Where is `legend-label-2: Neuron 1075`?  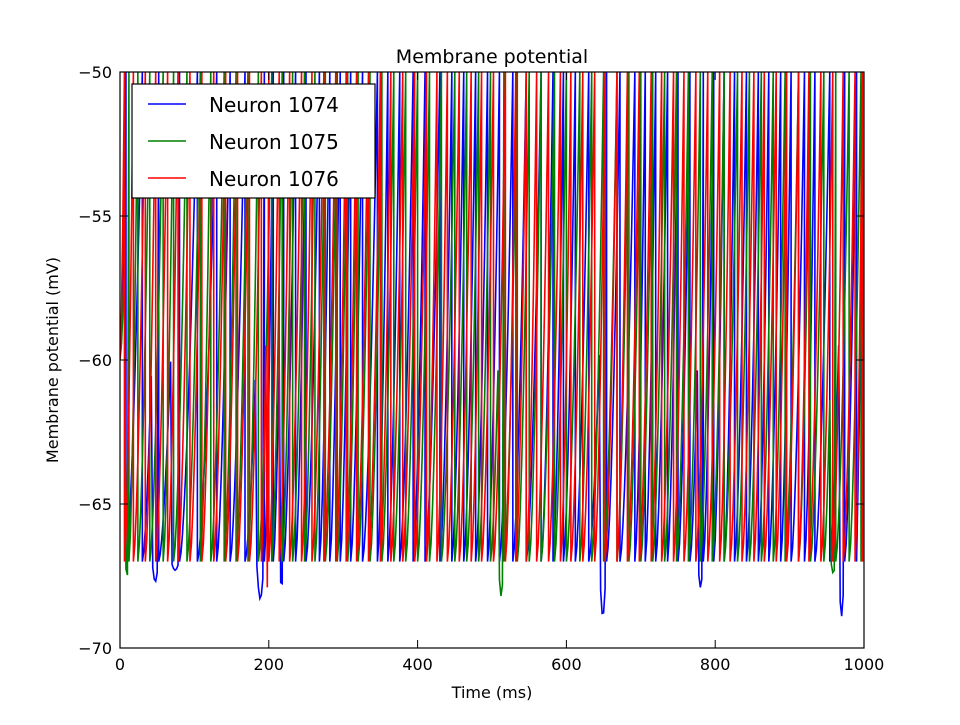
legend-label-2: Neuron 1075 is located at coordinates (274, 142).